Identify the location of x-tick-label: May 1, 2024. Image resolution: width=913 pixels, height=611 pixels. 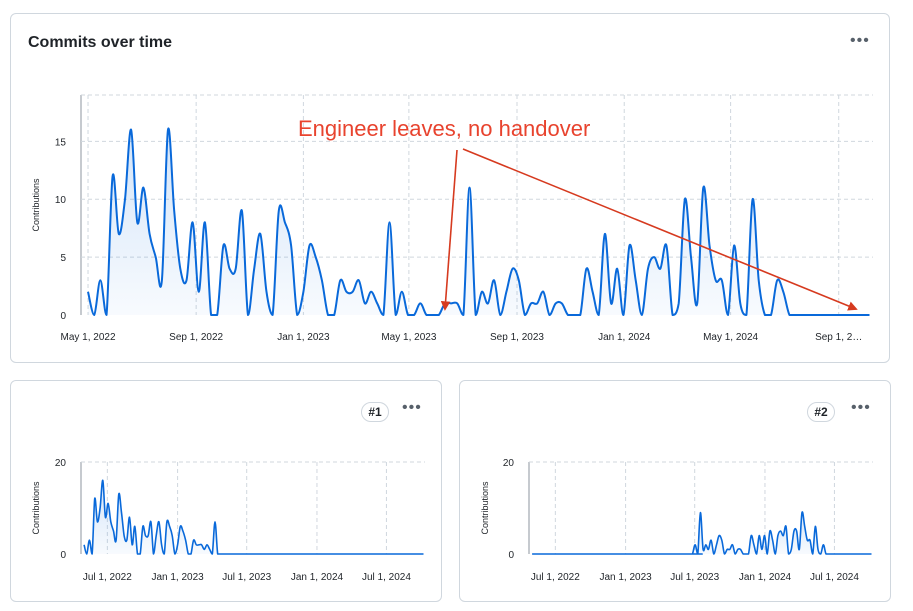
(730, 337).